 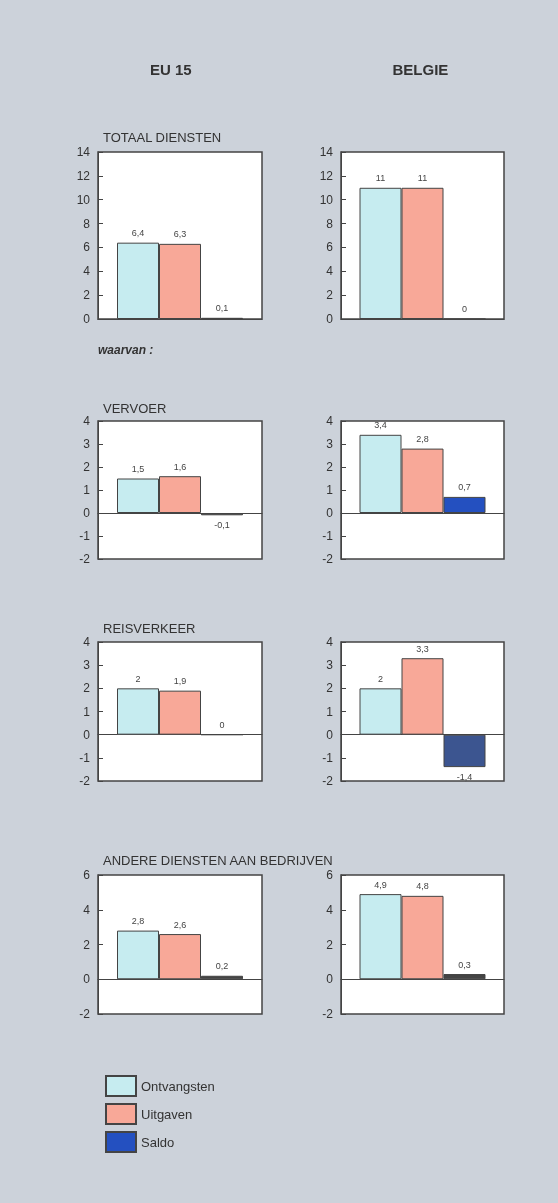 I want to click on chart-title: REISVERKEER, so click(x=149, y=628).